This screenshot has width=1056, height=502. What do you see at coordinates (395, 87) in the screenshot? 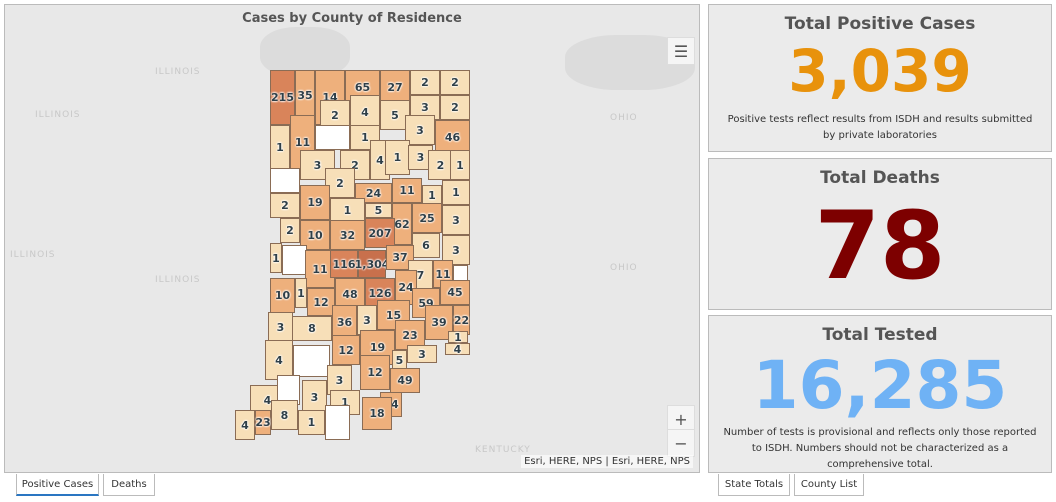
I see `county: 27` at bounding box center [395, 87].